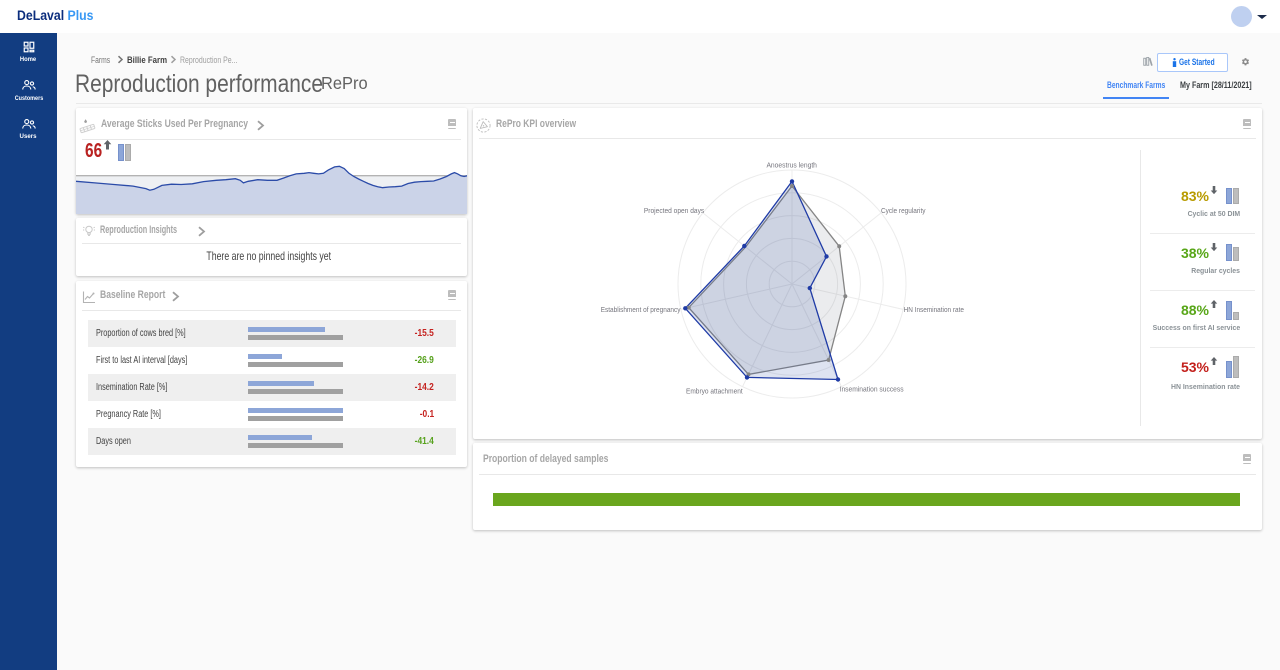 The image size is (1280, 670). Describe the element at coordinates (872, 390) in the screenshot. I see `svg-text: Insemination success` at that location.